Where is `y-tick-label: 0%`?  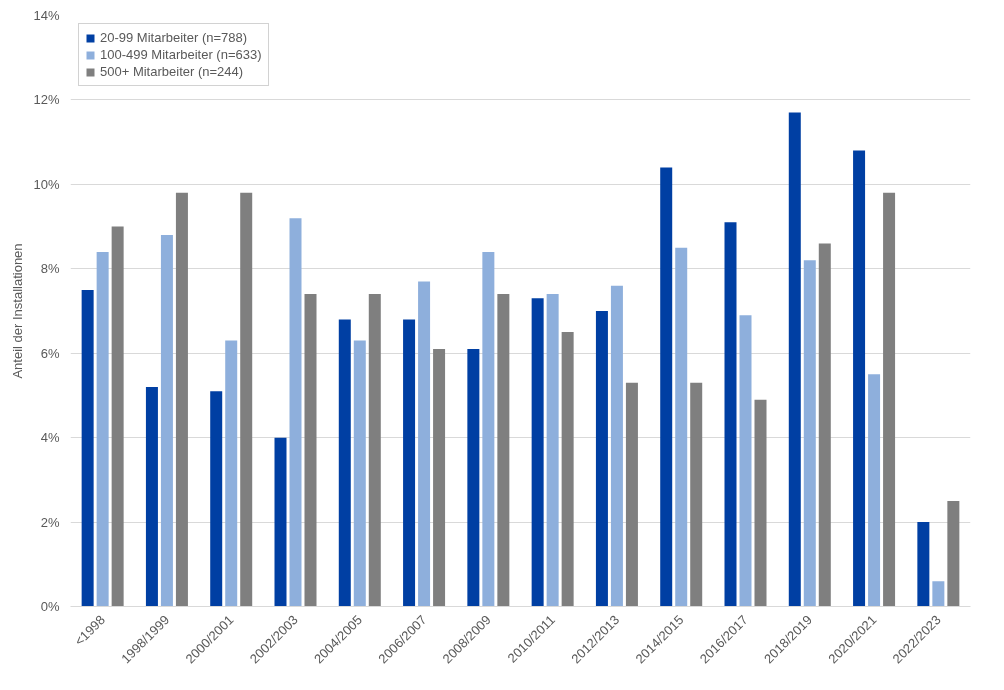 y-tick-label: 0% is located at coordinates (50, 606).